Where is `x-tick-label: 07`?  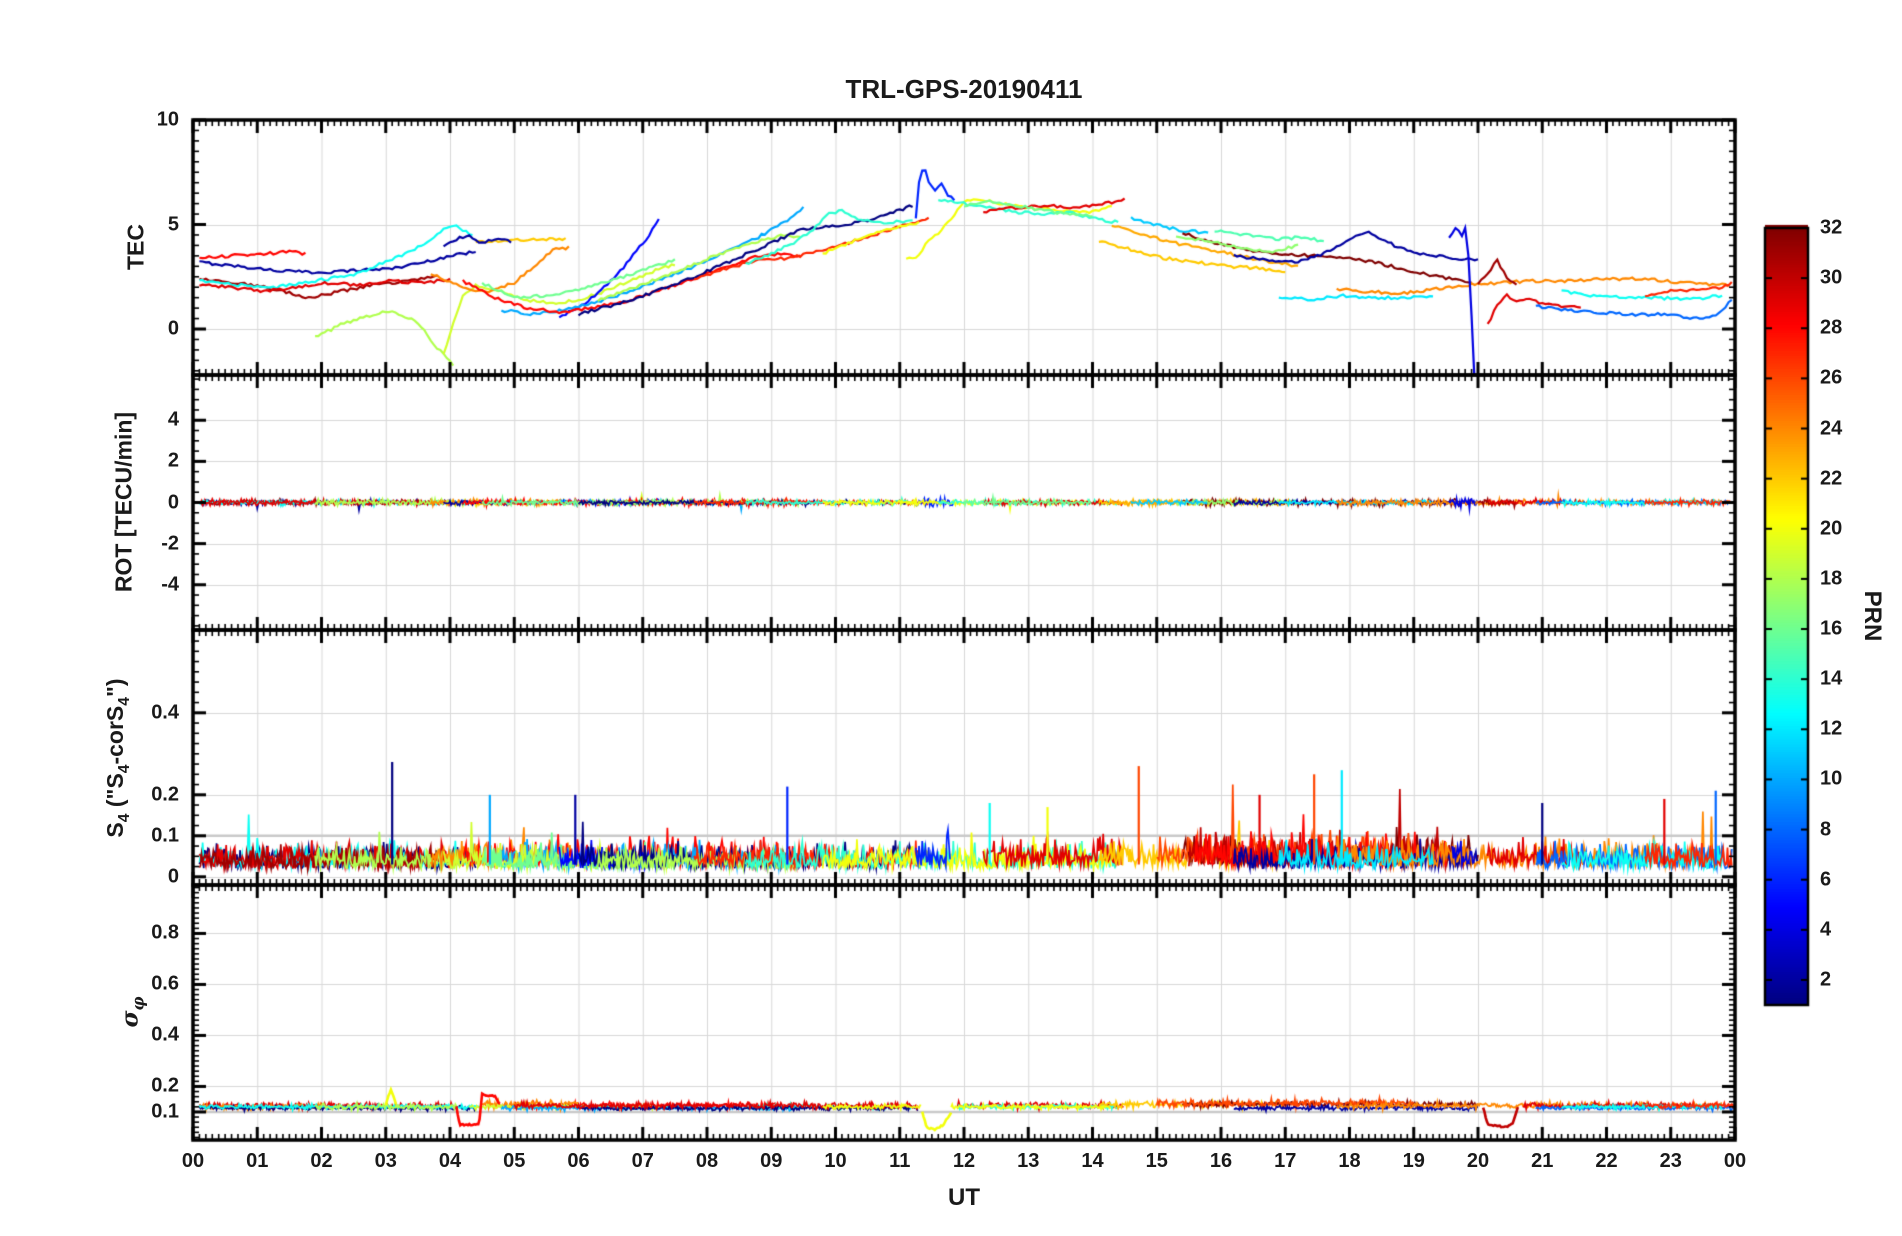
x-tick-label: 07 is located at coordinates (642, 1161).